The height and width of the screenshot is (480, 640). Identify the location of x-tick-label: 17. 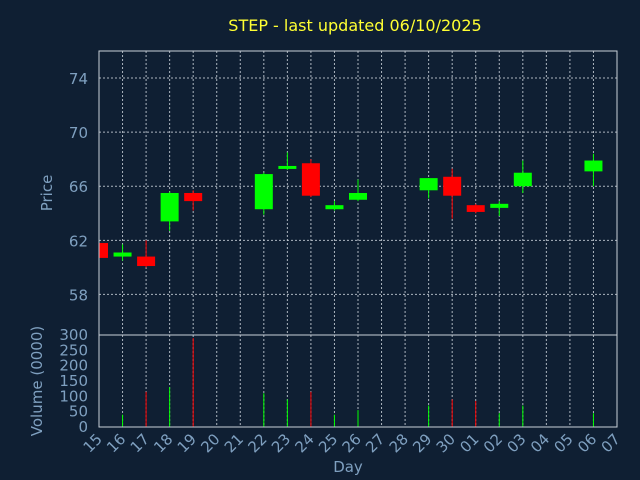
(140, 443).